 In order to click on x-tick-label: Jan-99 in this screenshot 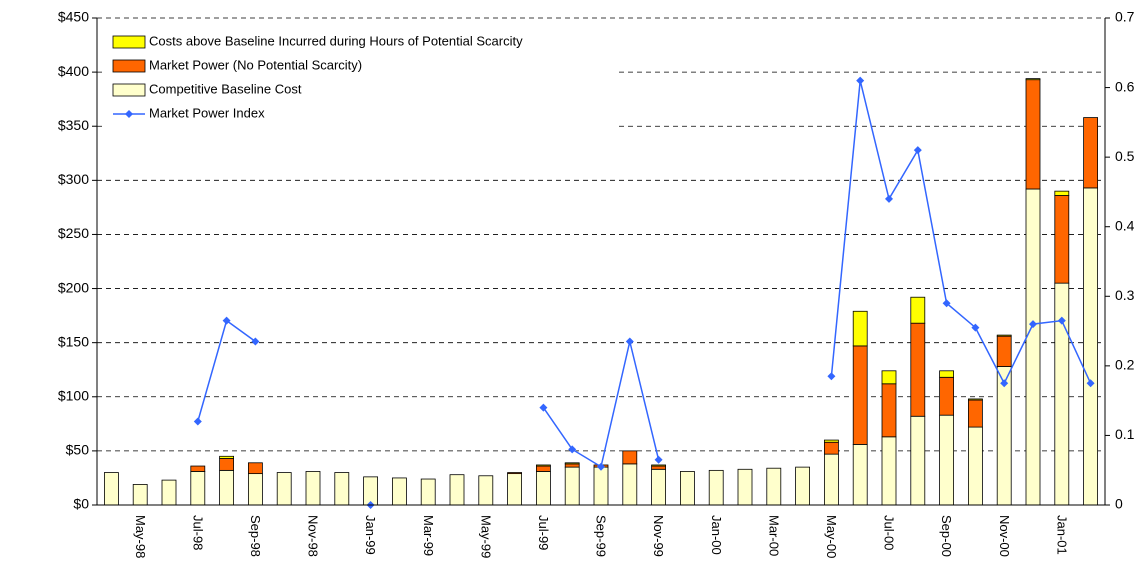, I will do `click(370, 535)`.